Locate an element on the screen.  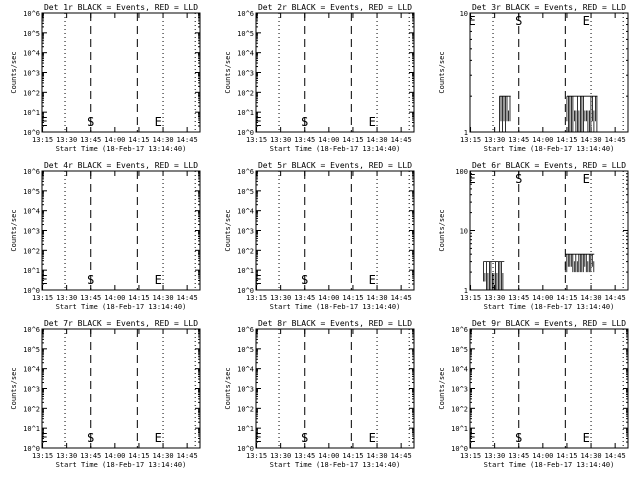
plot-title: Det 2r BLACK = Events, RED = LLD is located at coordinates (335, 7).